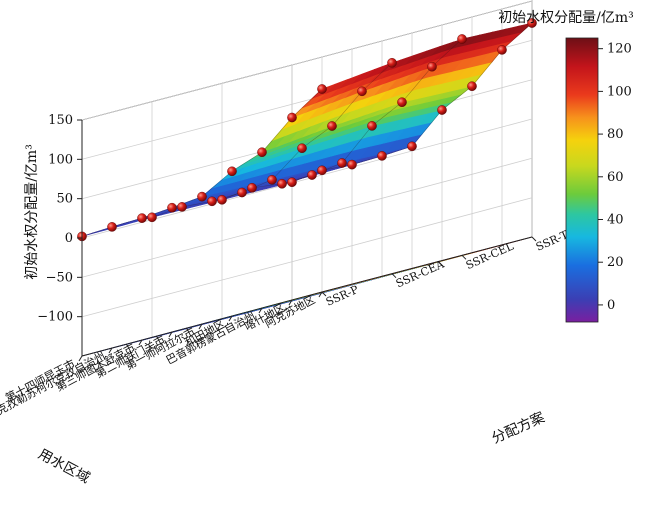 Image resolution: width=650 pixels, height=531 pixels. I want to click on colorbar-tick-label: 80, so click(615, 134).